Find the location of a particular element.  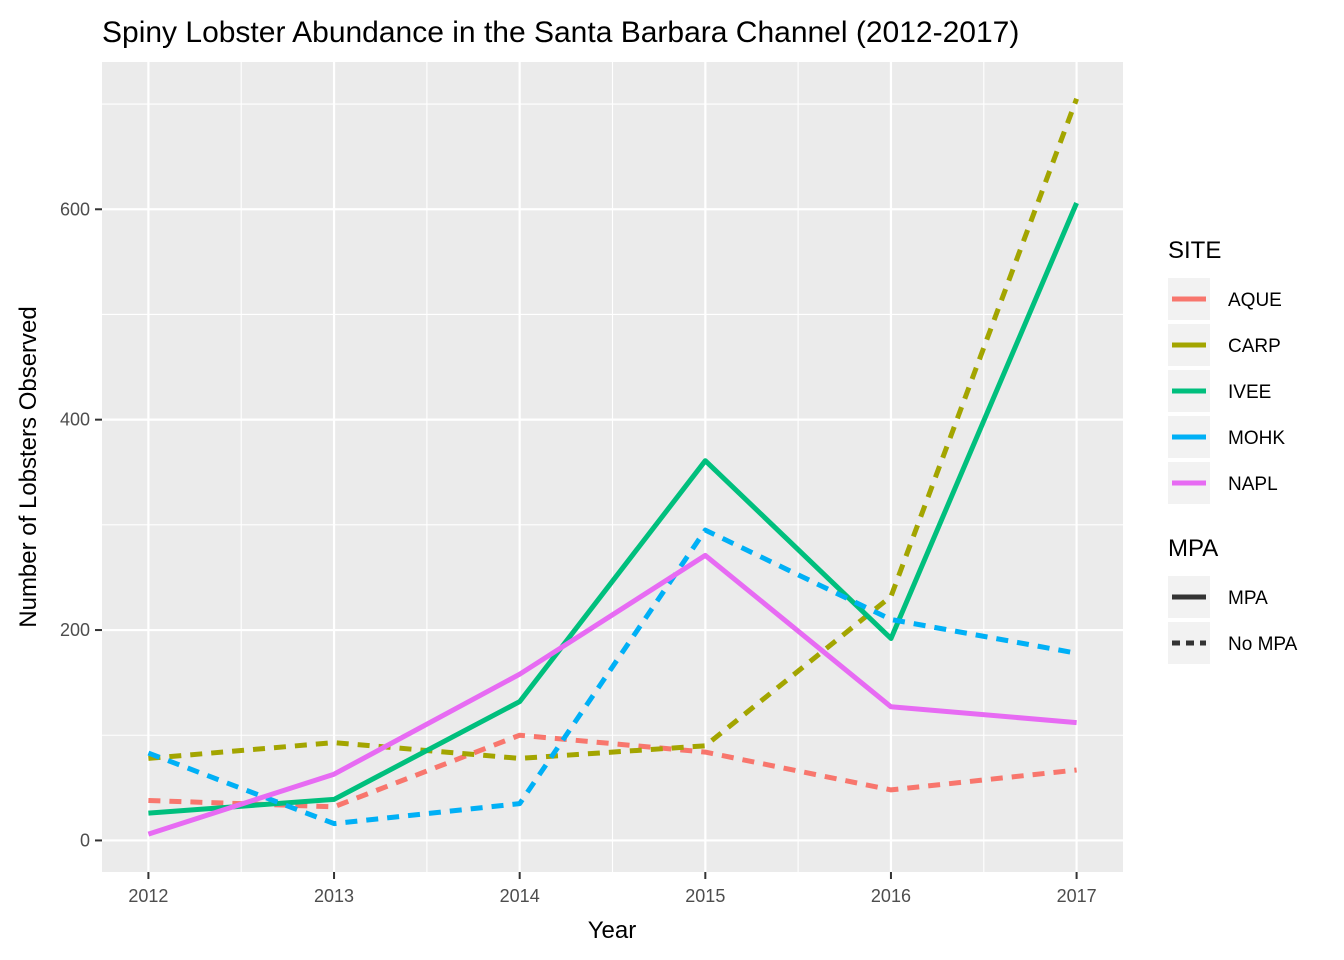

x-tick-label: 2014 is located at coordinates (520, 896).